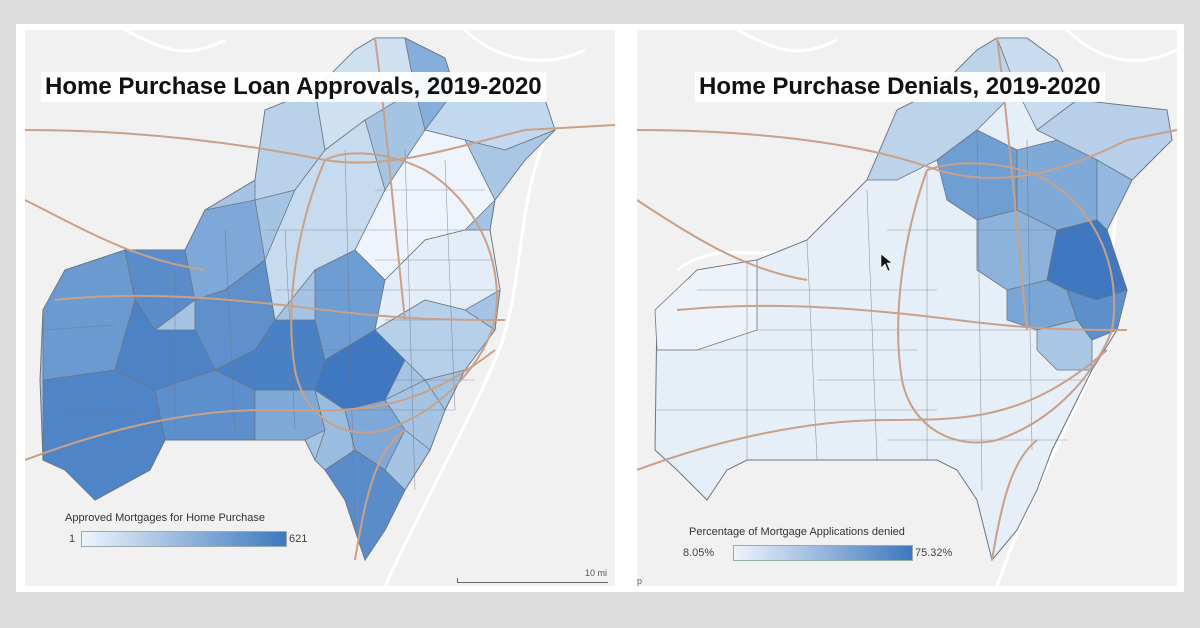  I want to click on approvals-map-title: Home Purchase Loan Approvals, 2019-2020, so click(293, 87).